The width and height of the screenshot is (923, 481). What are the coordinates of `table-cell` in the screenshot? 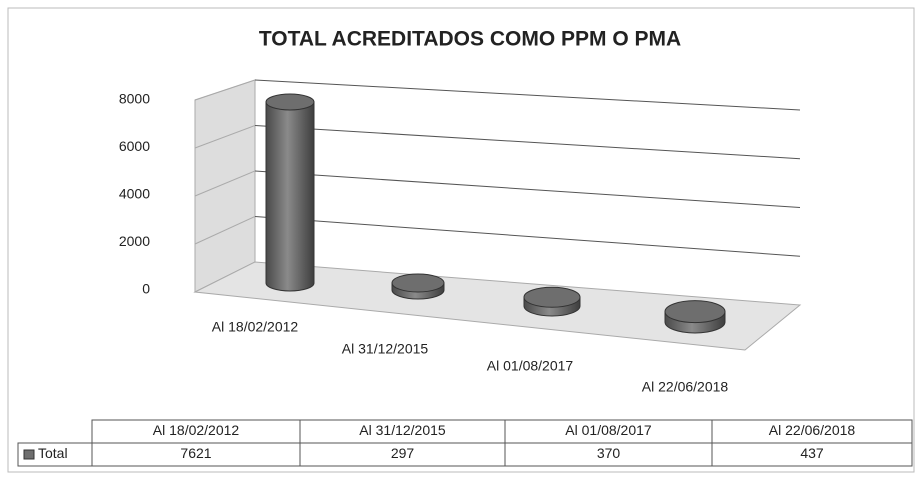 It's located at (812, 454).